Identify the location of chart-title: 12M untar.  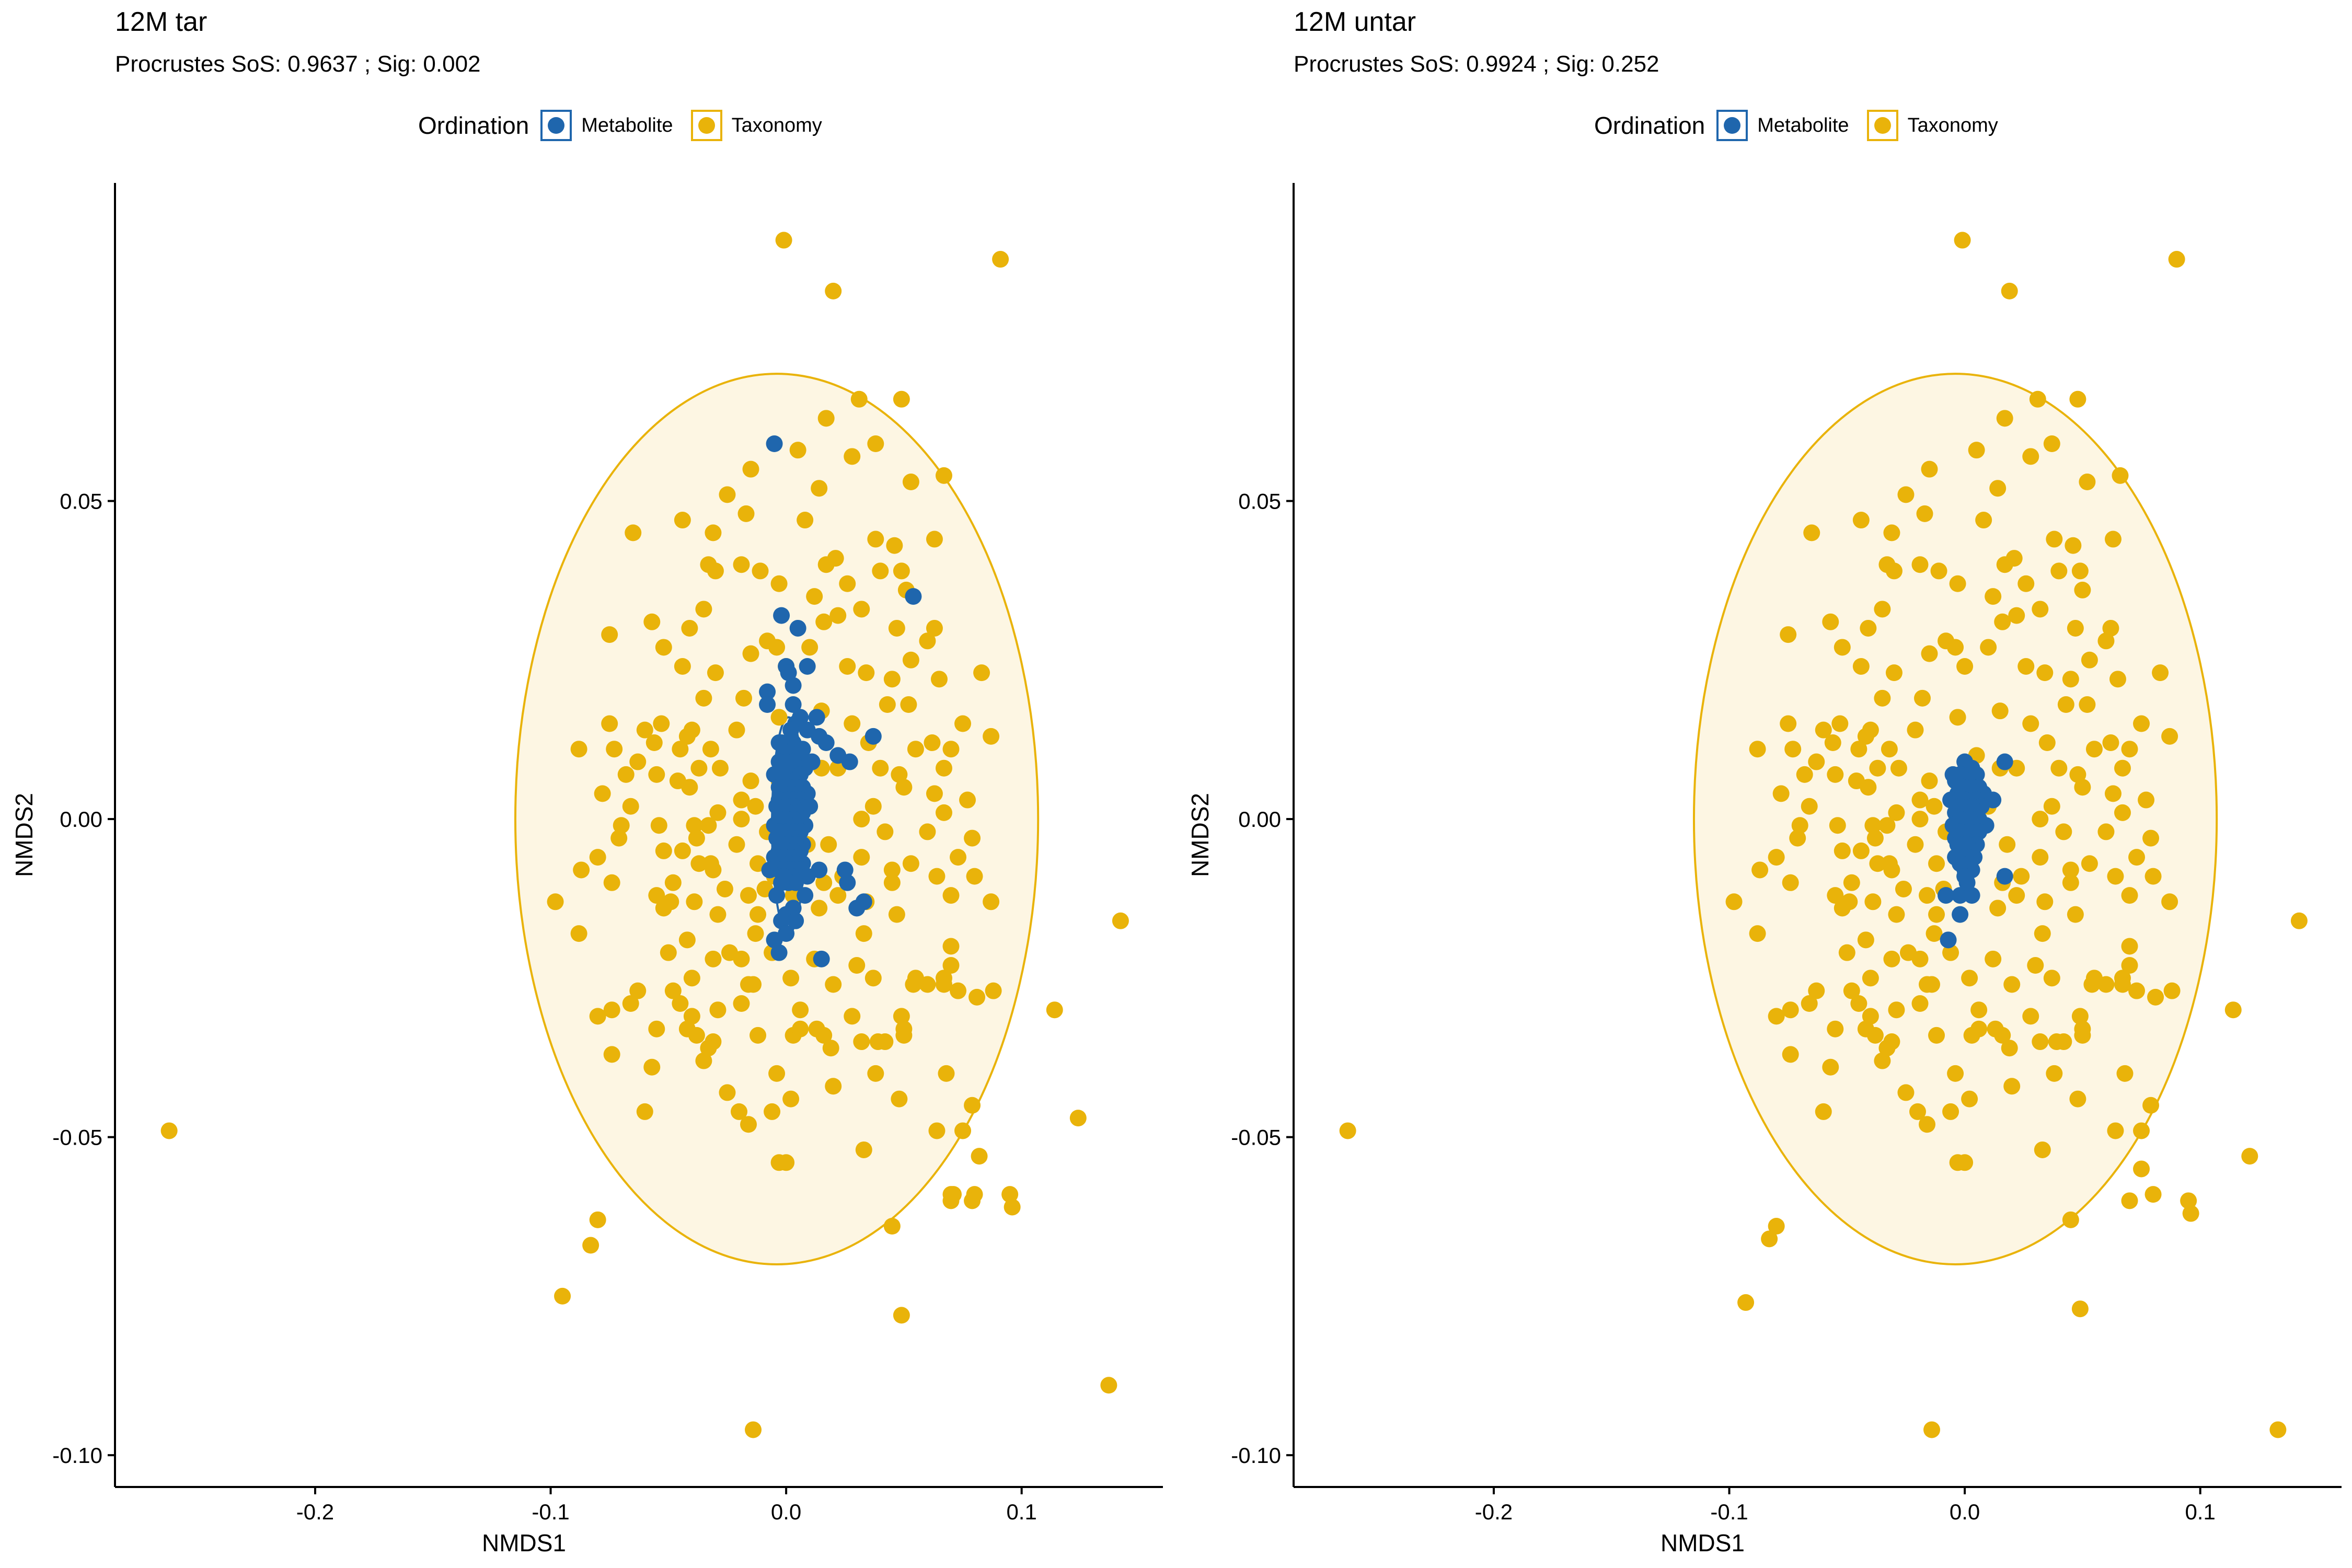
(1355, 22).